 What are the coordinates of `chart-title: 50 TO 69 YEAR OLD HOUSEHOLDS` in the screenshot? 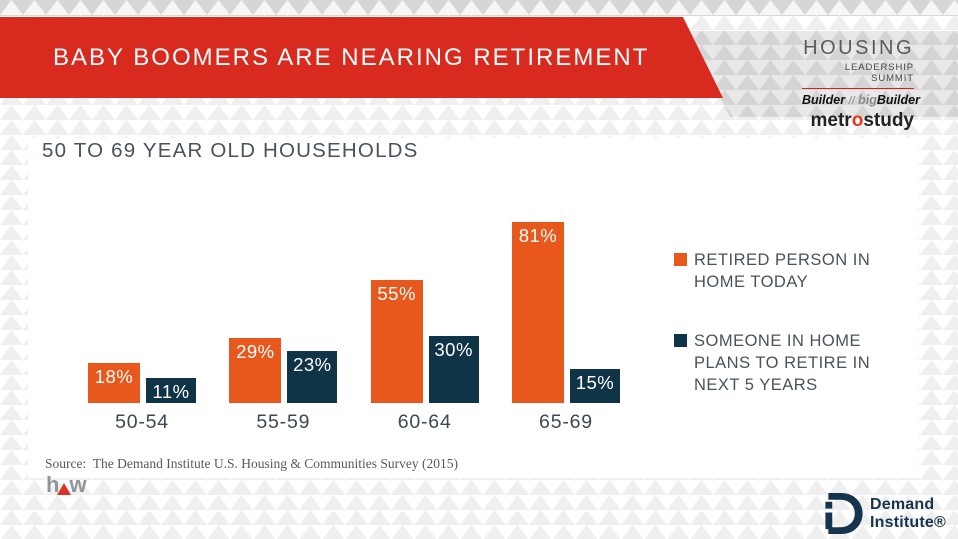 It's located at (230, 150).